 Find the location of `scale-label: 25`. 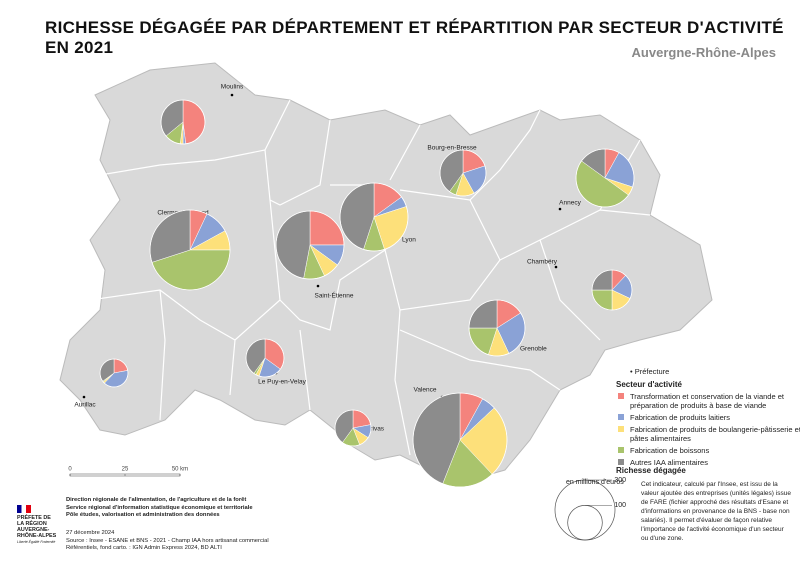

scale-label: 25 is located at coordinates (125, 470).